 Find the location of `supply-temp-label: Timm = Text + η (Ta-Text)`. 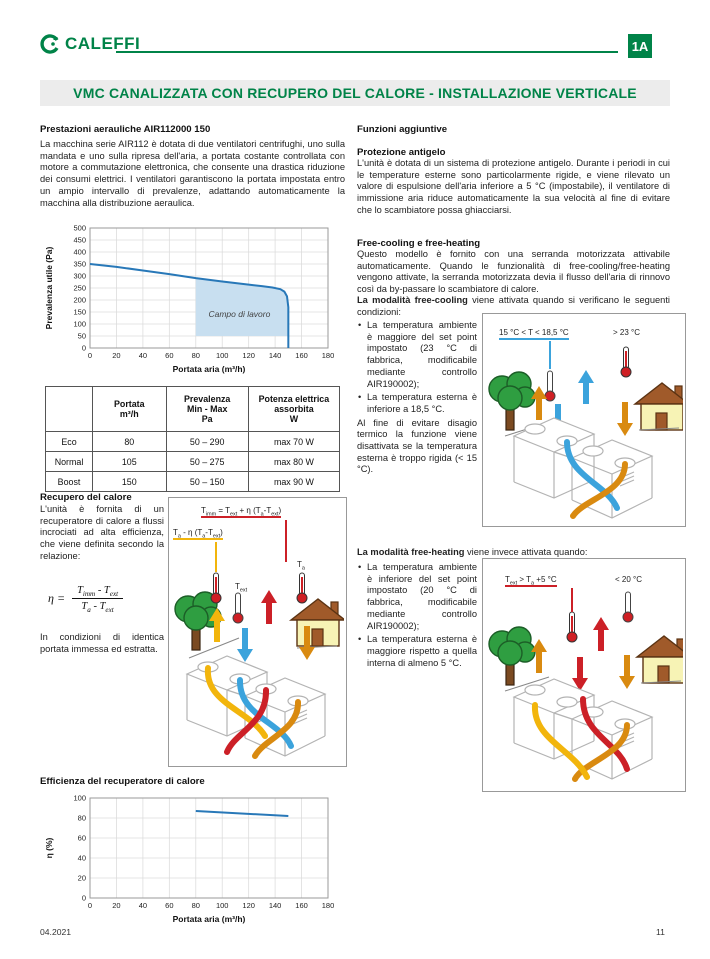

supply-temp-label: Timm = Text + η (Ta-Text) is located at coordinates (241, 512).